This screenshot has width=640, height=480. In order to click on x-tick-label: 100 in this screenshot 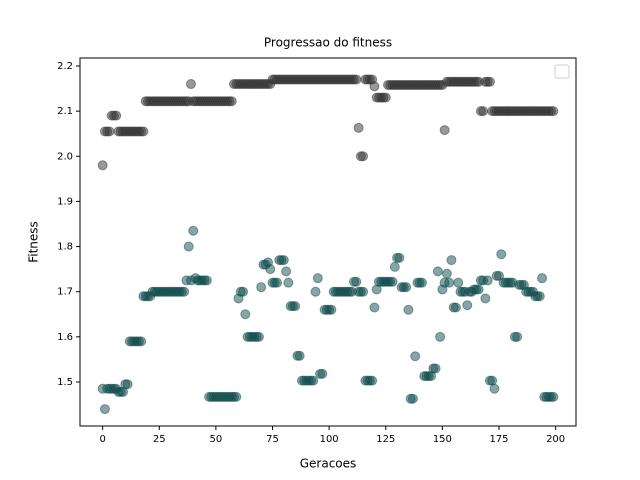, I will do `click(329, 439)`.